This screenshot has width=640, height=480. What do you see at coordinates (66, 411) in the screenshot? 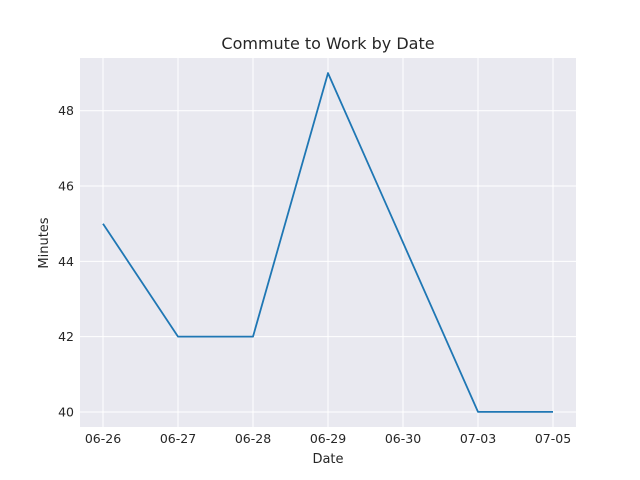
I see `y-tick-label: 40` at bounding box center [66, 411].